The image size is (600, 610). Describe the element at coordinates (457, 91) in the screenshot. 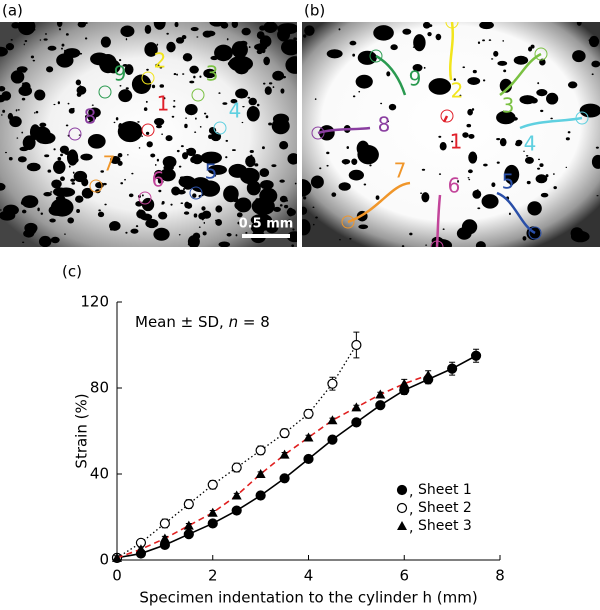

I see `point-label: 2` at that location.